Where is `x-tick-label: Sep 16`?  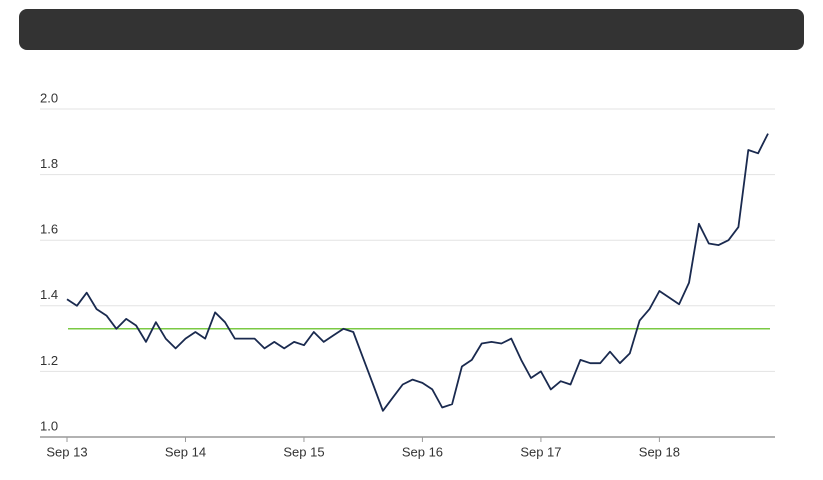 x-tick-label: Sep 16 is located at coordinates (422, 451).